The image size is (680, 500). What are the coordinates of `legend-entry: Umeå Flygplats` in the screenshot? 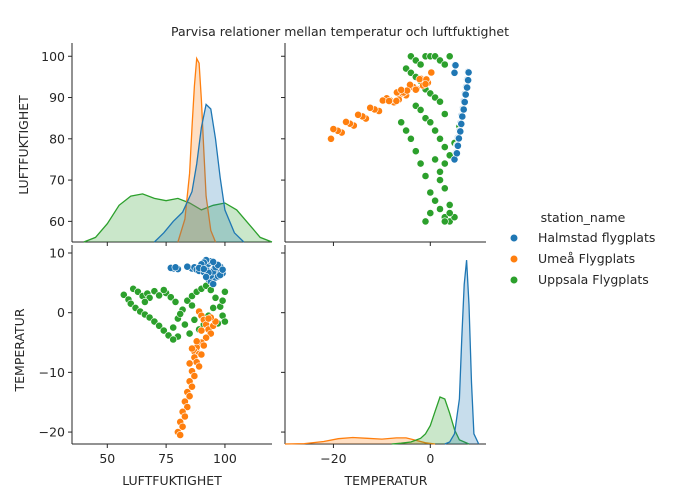 It's located at (586, 258).